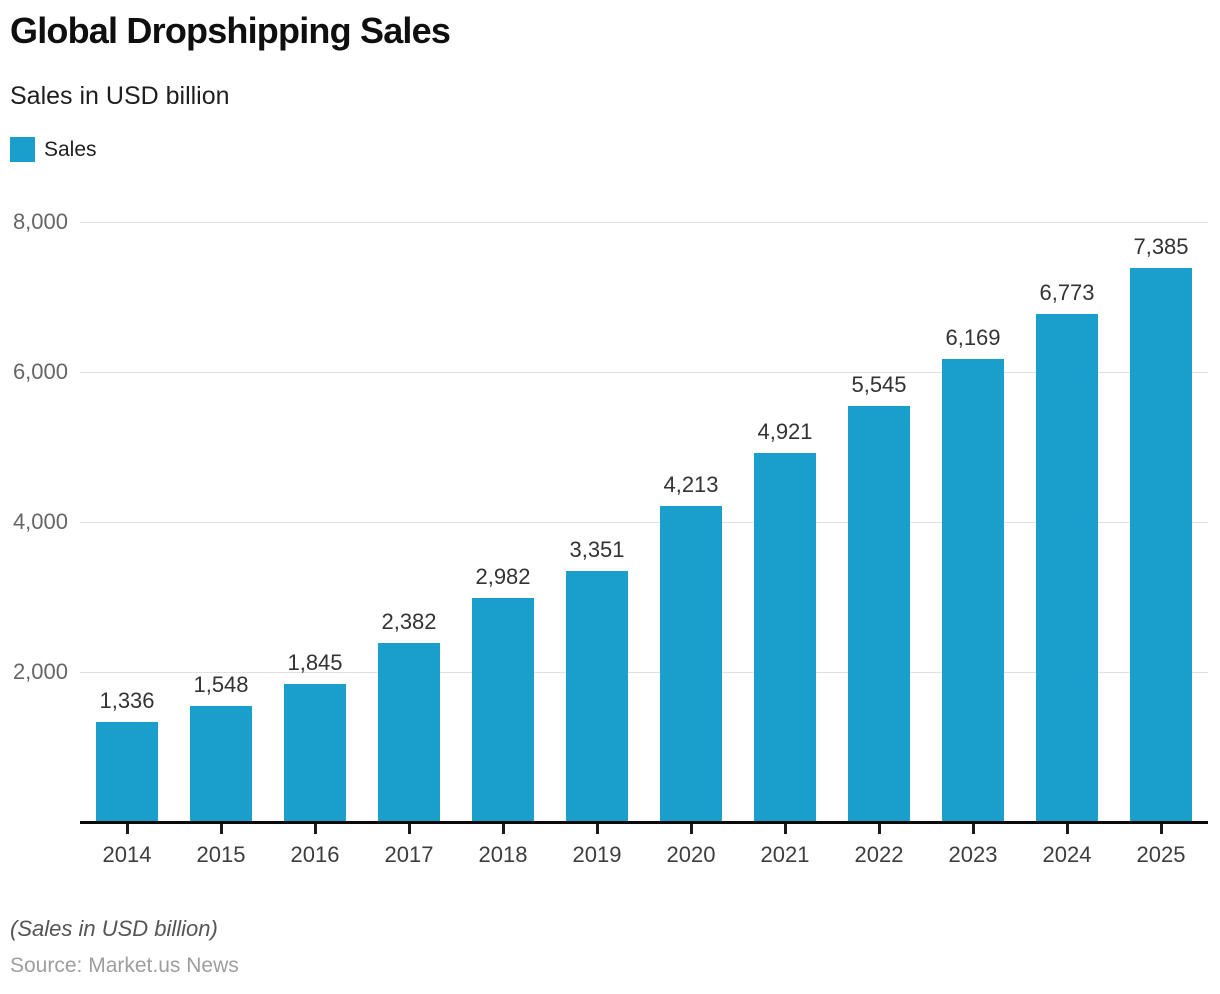 This screenshot has height=994, width=1220. Describe the element at coordinates (40, 221) in the screenshot. I see `y-axis-tick-label: 8,000` at that location.